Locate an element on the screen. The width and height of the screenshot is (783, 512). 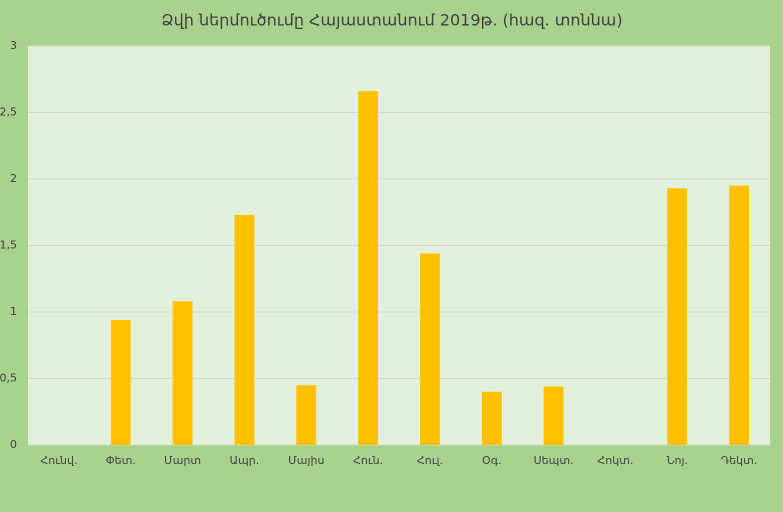
x-tick-label: Հուլ. is located at coordinates (430, 460).